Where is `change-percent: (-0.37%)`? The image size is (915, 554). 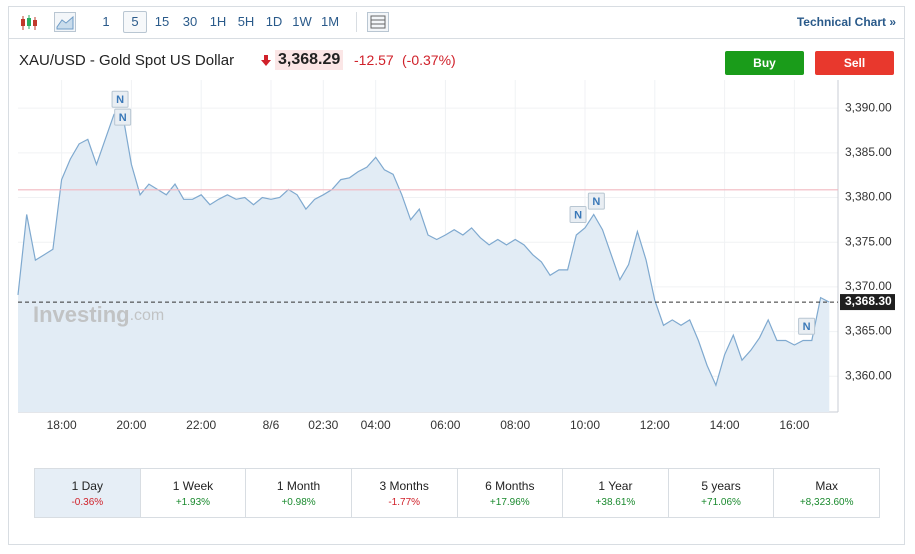 change-percent: (-0.37%) is located at coordinates (429, 60).